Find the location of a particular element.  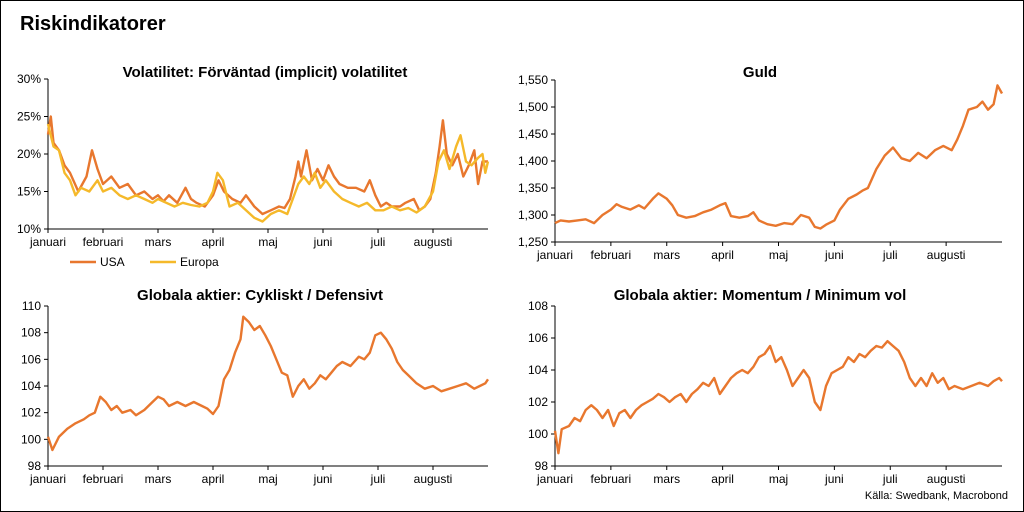

volatility-series-usa is located at coordinates (267, 165).